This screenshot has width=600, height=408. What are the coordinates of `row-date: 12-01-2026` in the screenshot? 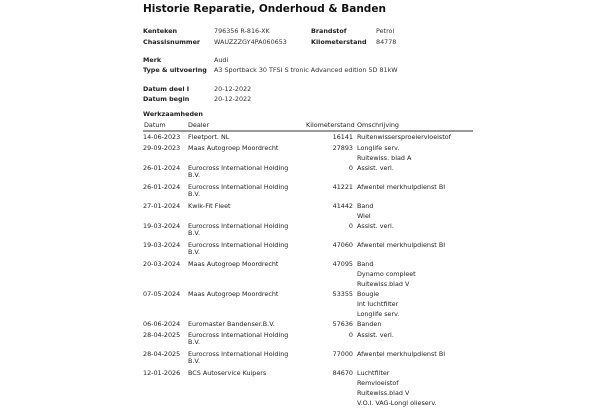 It's located at (162, 373).